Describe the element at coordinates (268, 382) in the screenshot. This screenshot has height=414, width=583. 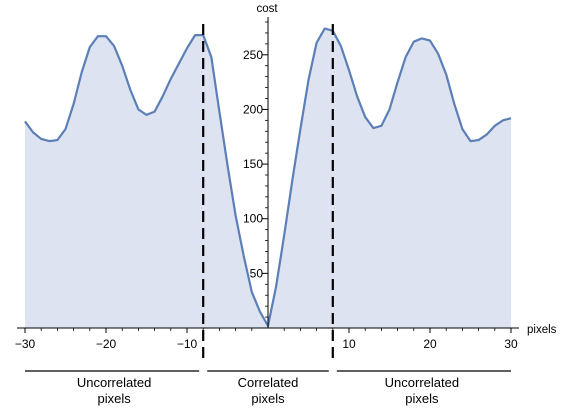
I see `region-label: Correlated` at that location.